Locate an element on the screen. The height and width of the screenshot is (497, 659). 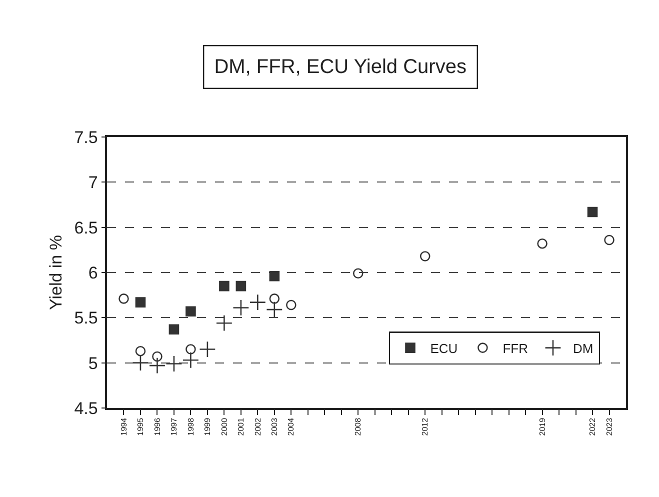
legend-label: ECU is located at coordinates (444, 348).